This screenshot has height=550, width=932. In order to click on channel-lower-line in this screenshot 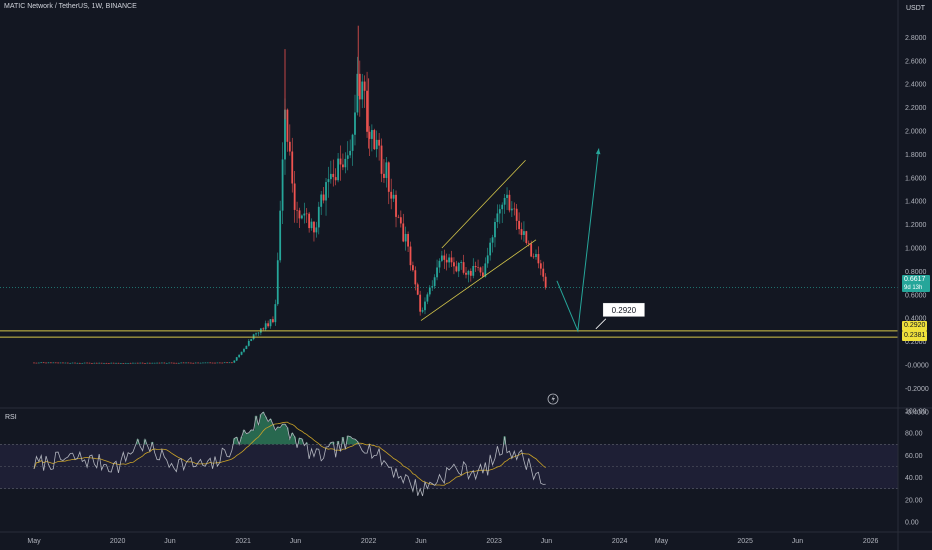, I will do `click(478, 280)`.